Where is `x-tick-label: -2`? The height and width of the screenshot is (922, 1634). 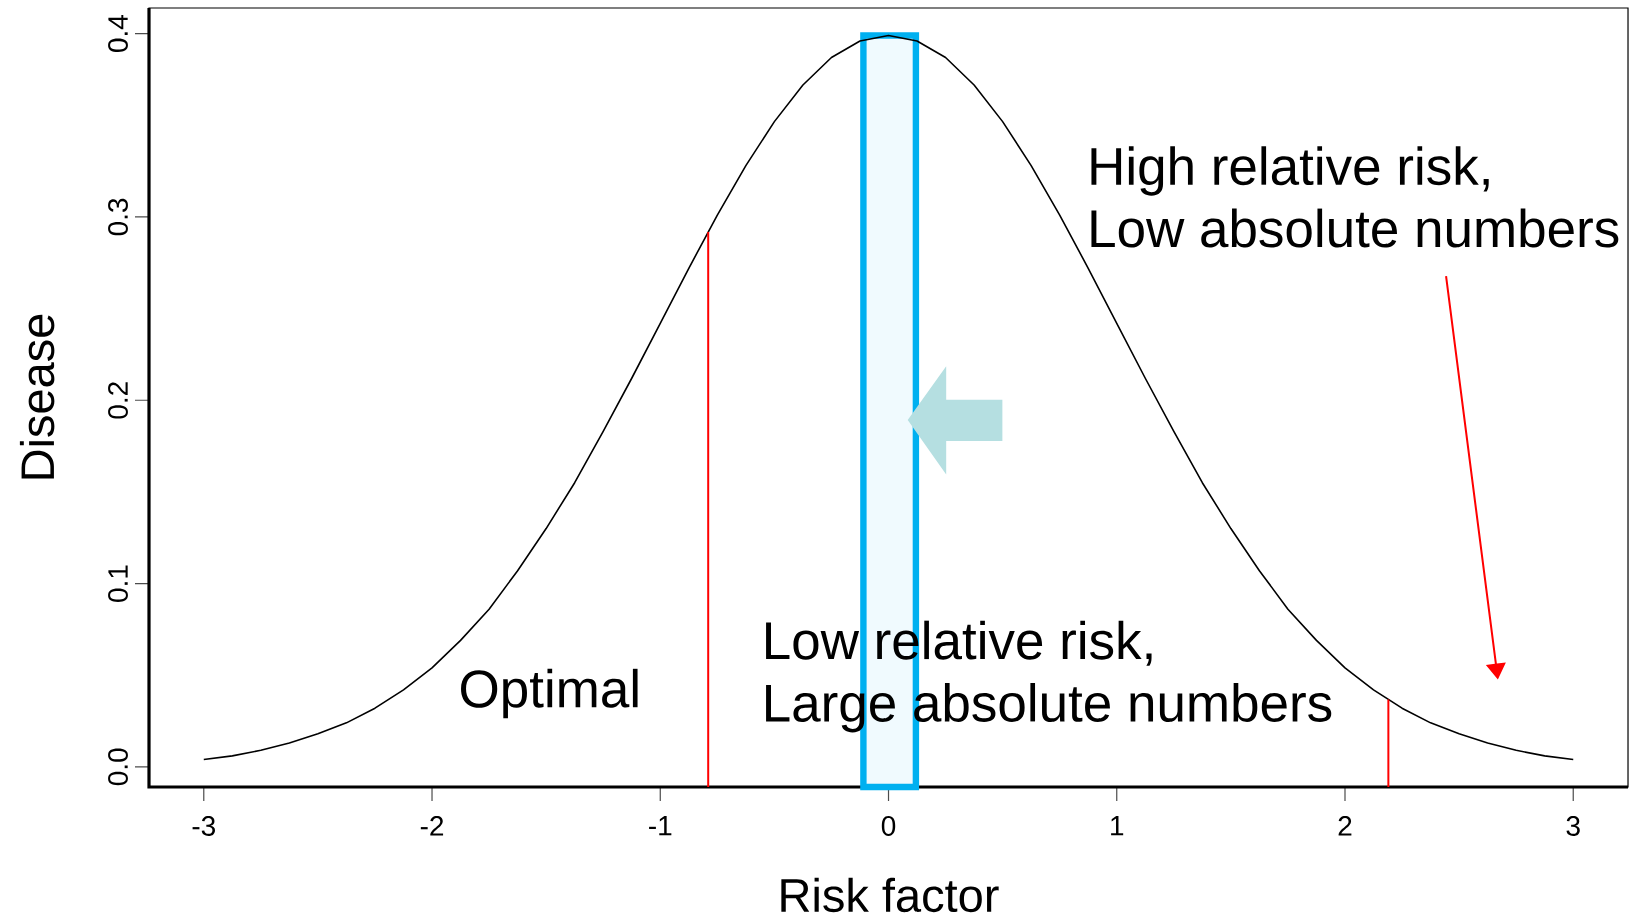 x-tick-label: -2 is located at coordinates (432, 826).